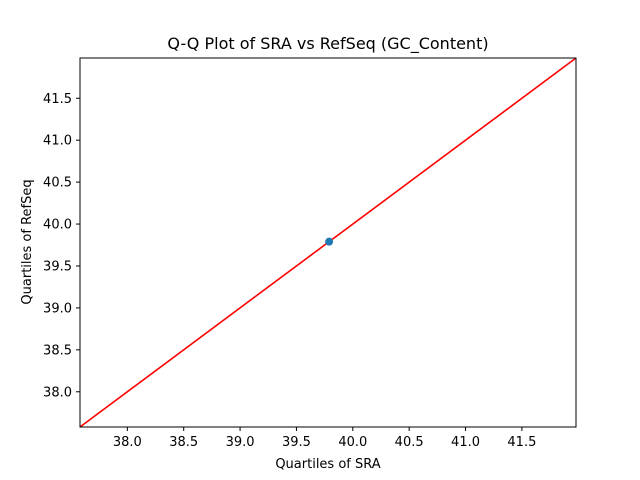 This screenshot has height=480, width=640. Describe the element at coordinates (465, 442) in the screenshot. I see `x-tick-label: 41.0` at that location.